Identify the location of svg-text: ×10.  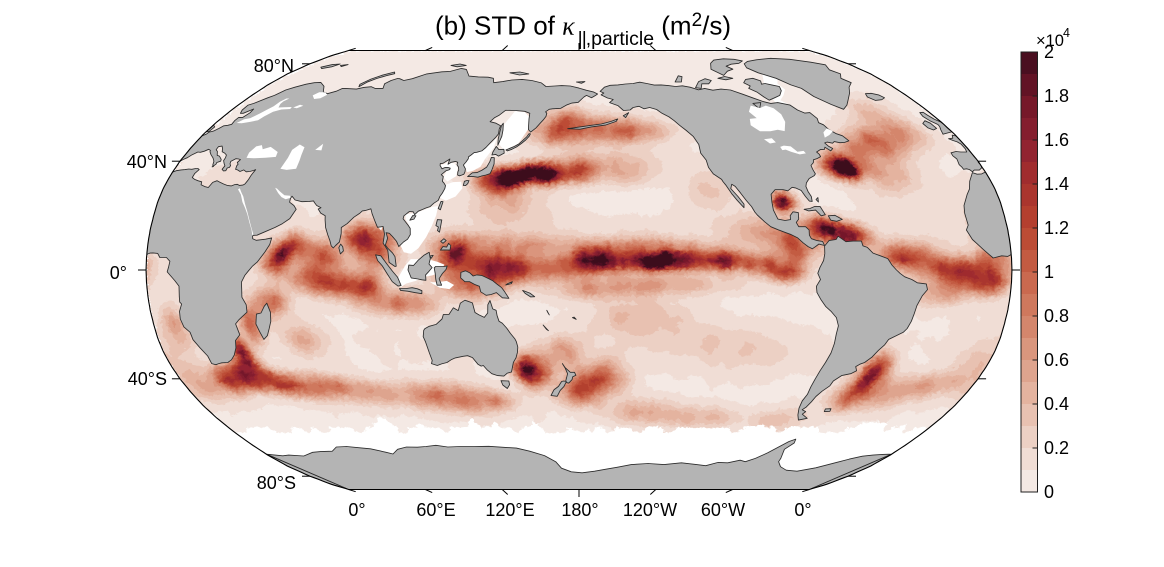
(1050, 41).